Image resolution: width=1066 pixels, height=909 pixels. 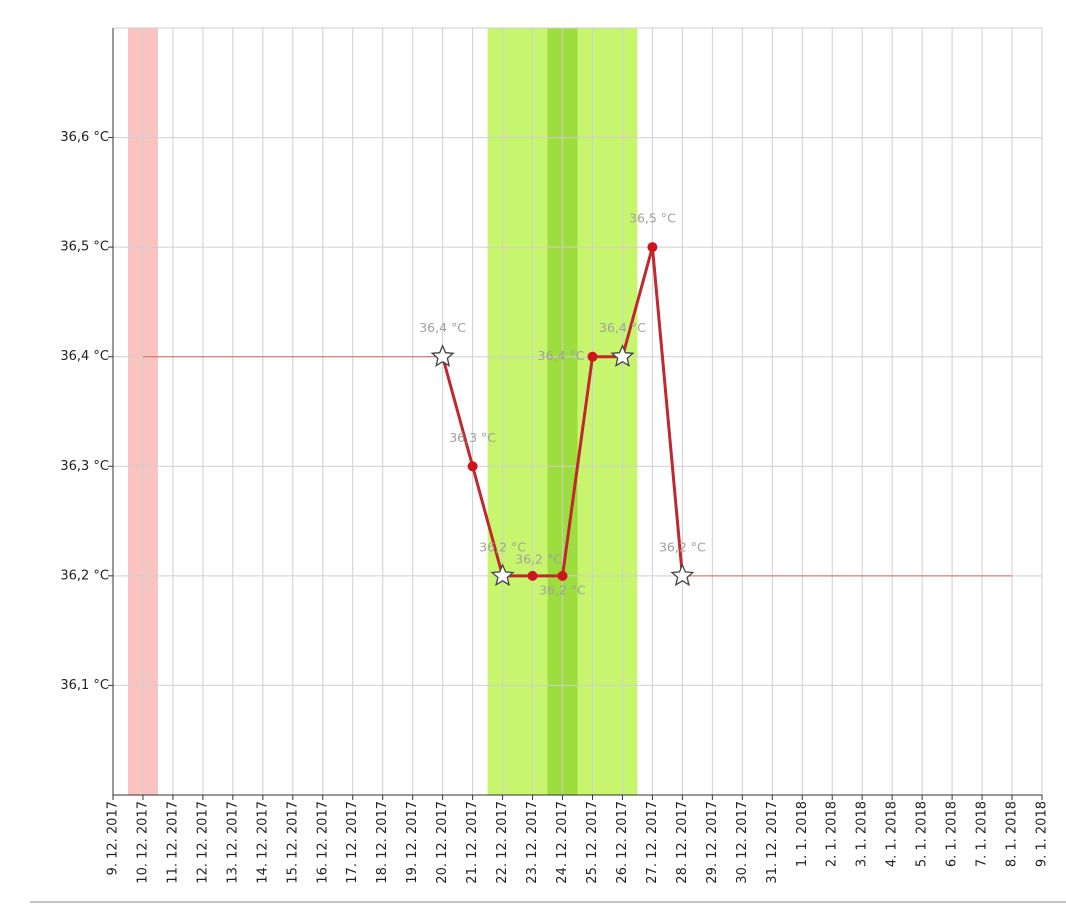 I want to click on x-tick-label: 26. 12. 2017, so click(x=622, y=842).